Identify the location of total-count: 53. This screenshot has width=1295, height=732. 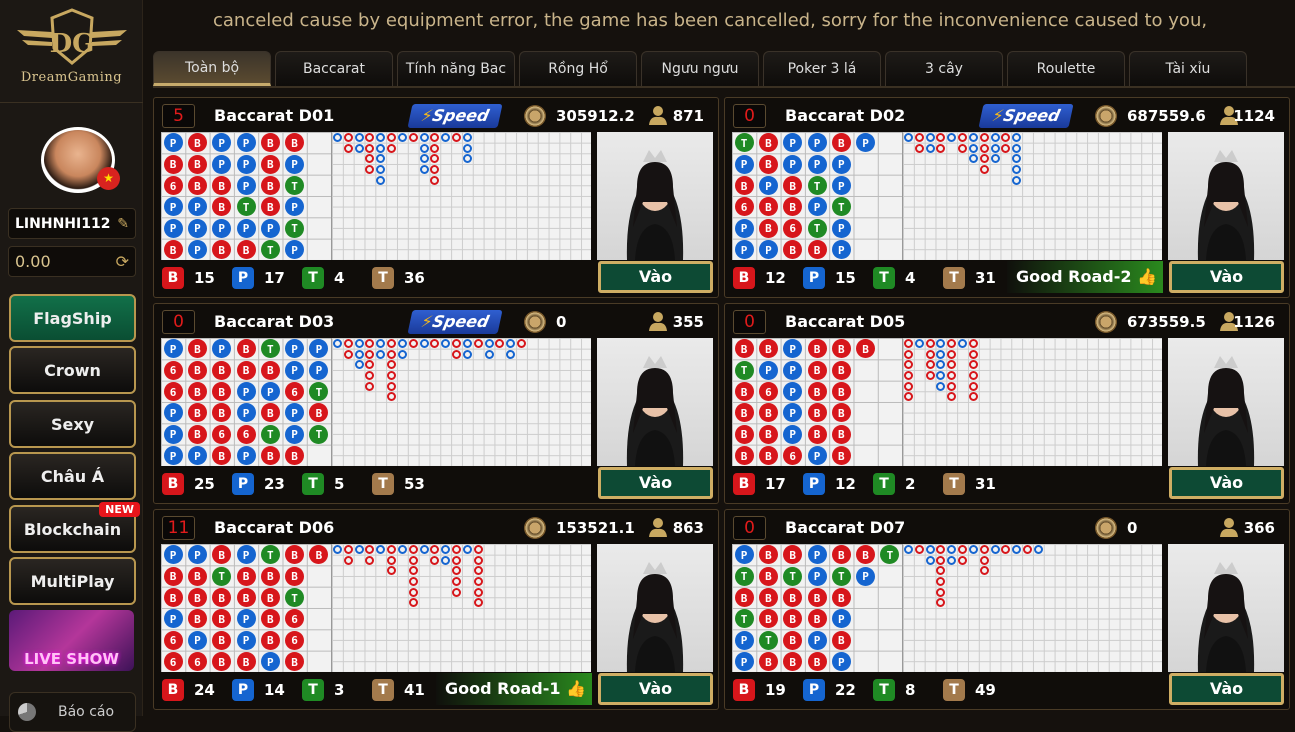
(414, 484).